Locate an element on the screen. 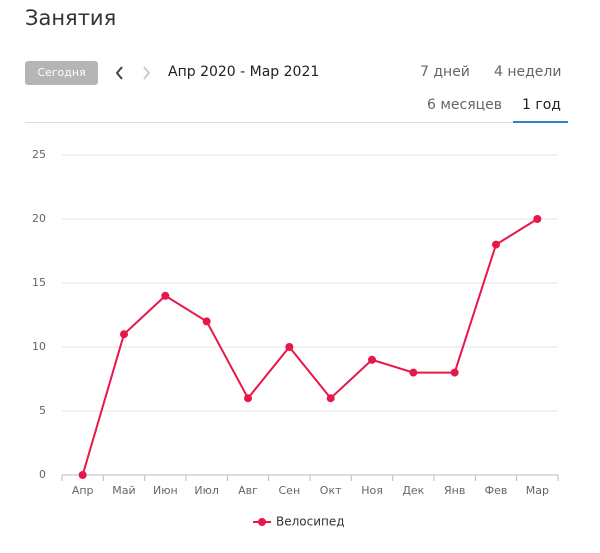 This screenshot has height=553, width=600. next-arrow is located at coordinates (147, 73).